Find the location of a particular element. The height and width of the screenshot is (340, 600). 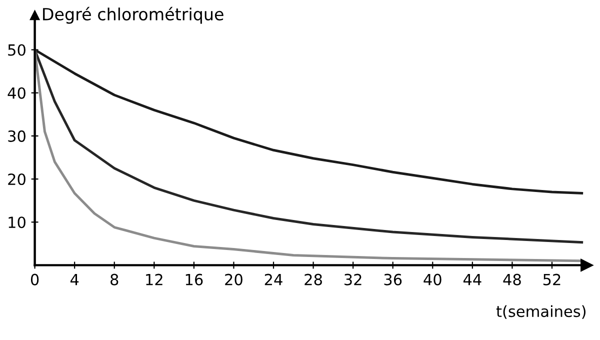

x-tick-label: 44 is located at coordinates (472, 280).